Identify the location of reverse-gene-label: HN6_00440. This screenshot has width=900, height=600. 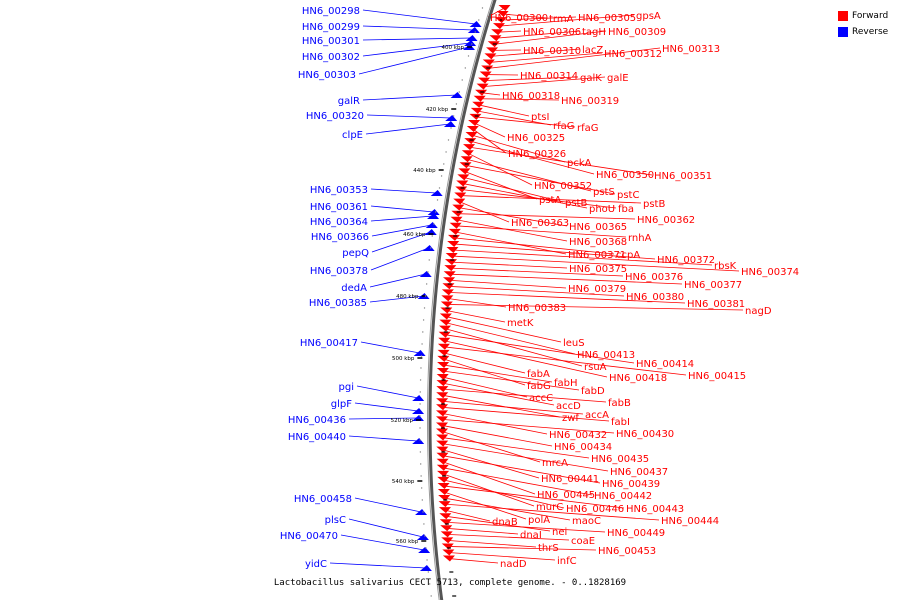
(317, 437).